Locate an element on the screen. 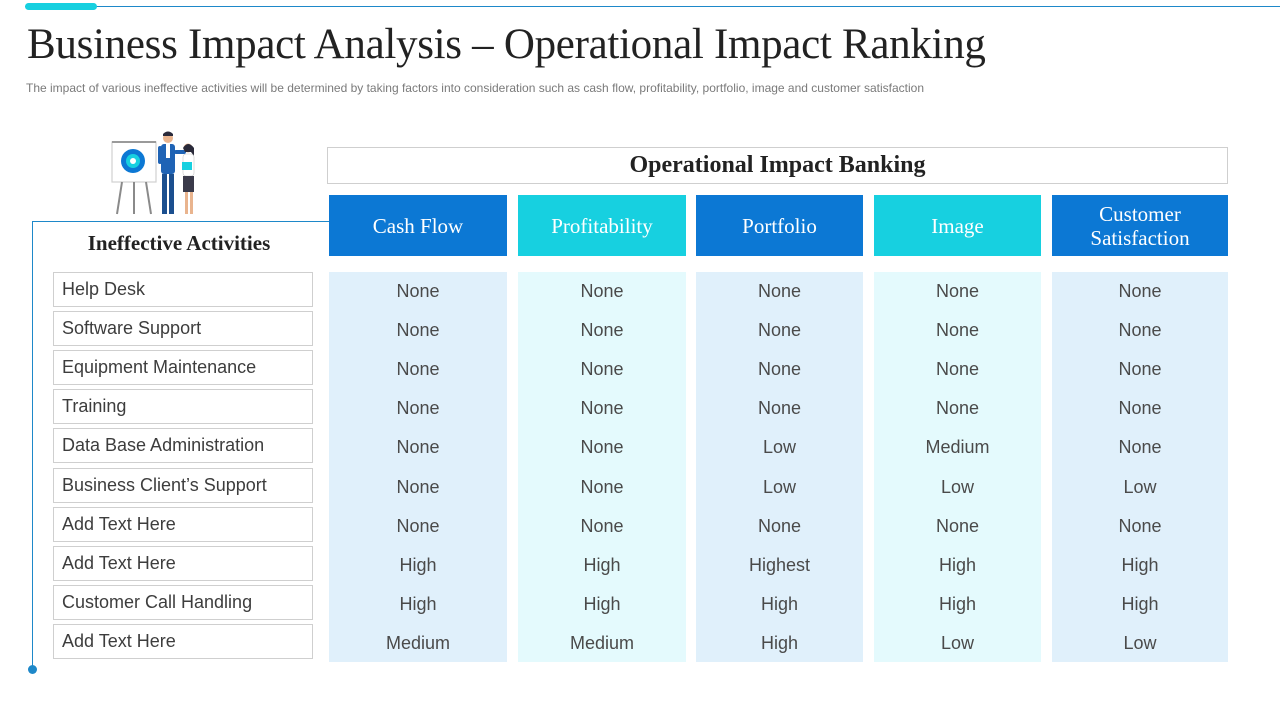 The height and width of the screenshot is (720, 1280). activity-item: Data Base Administration is located at coordinates (183, 446).